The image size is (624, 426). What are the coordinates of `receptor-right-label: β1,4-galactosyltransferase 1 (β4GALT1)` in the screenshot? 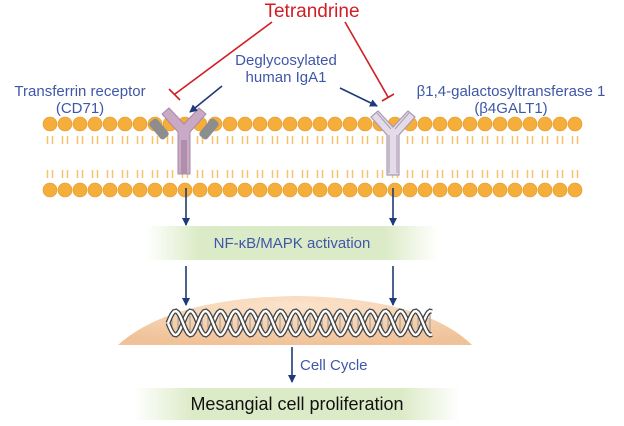 It's located at (511, 100).